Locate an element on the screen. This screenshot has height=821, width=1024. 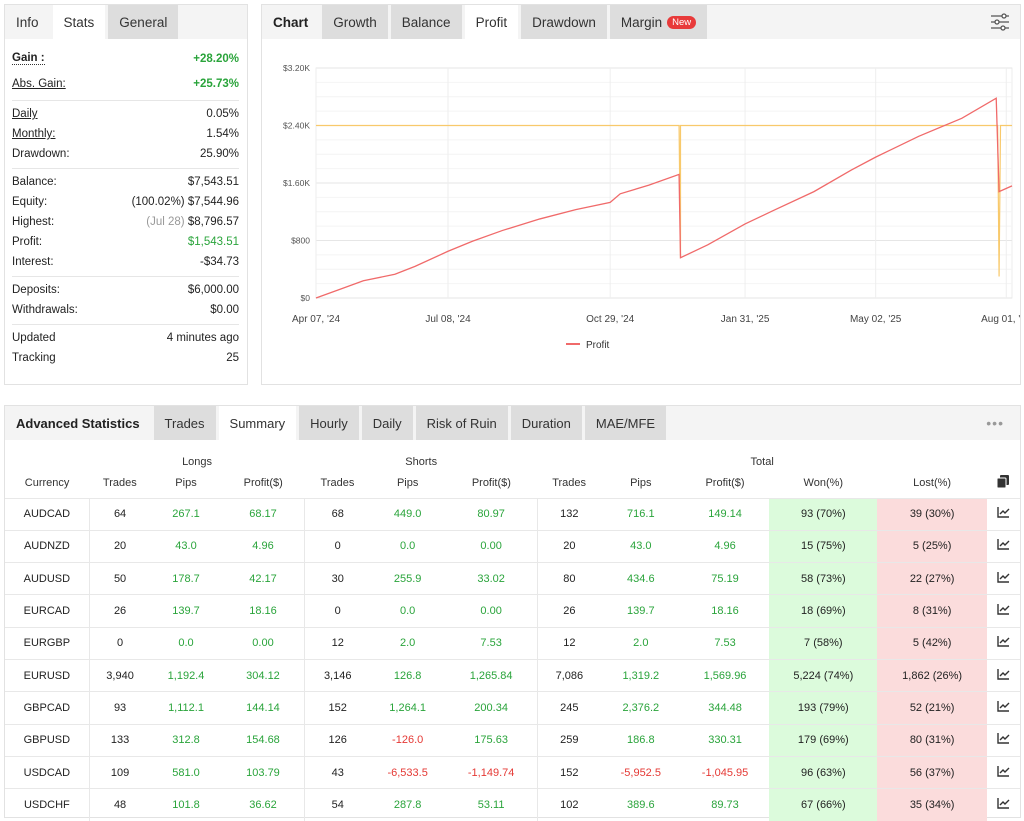
cell-profit: 200.34 is located at coordinates (491, 708).